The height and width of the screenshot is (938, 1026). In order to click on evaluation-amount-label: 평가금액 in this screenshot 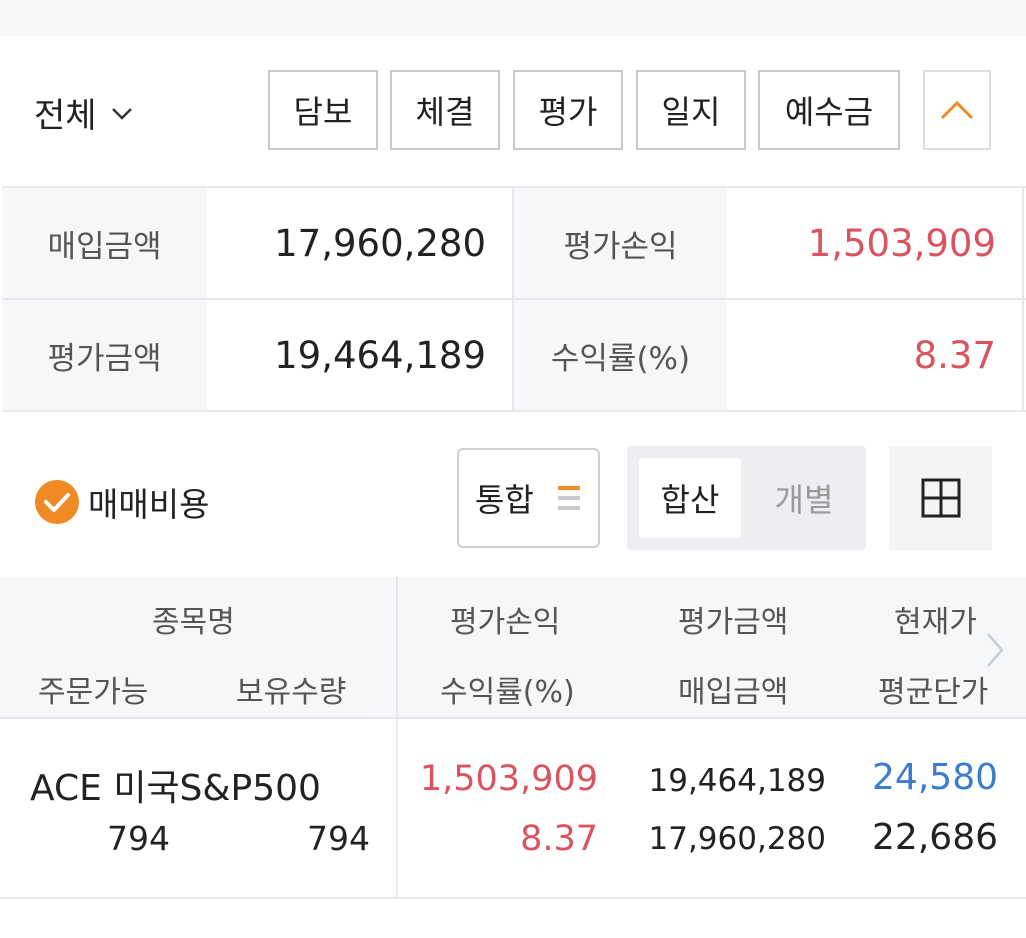, I will do `click(104, 355)`.